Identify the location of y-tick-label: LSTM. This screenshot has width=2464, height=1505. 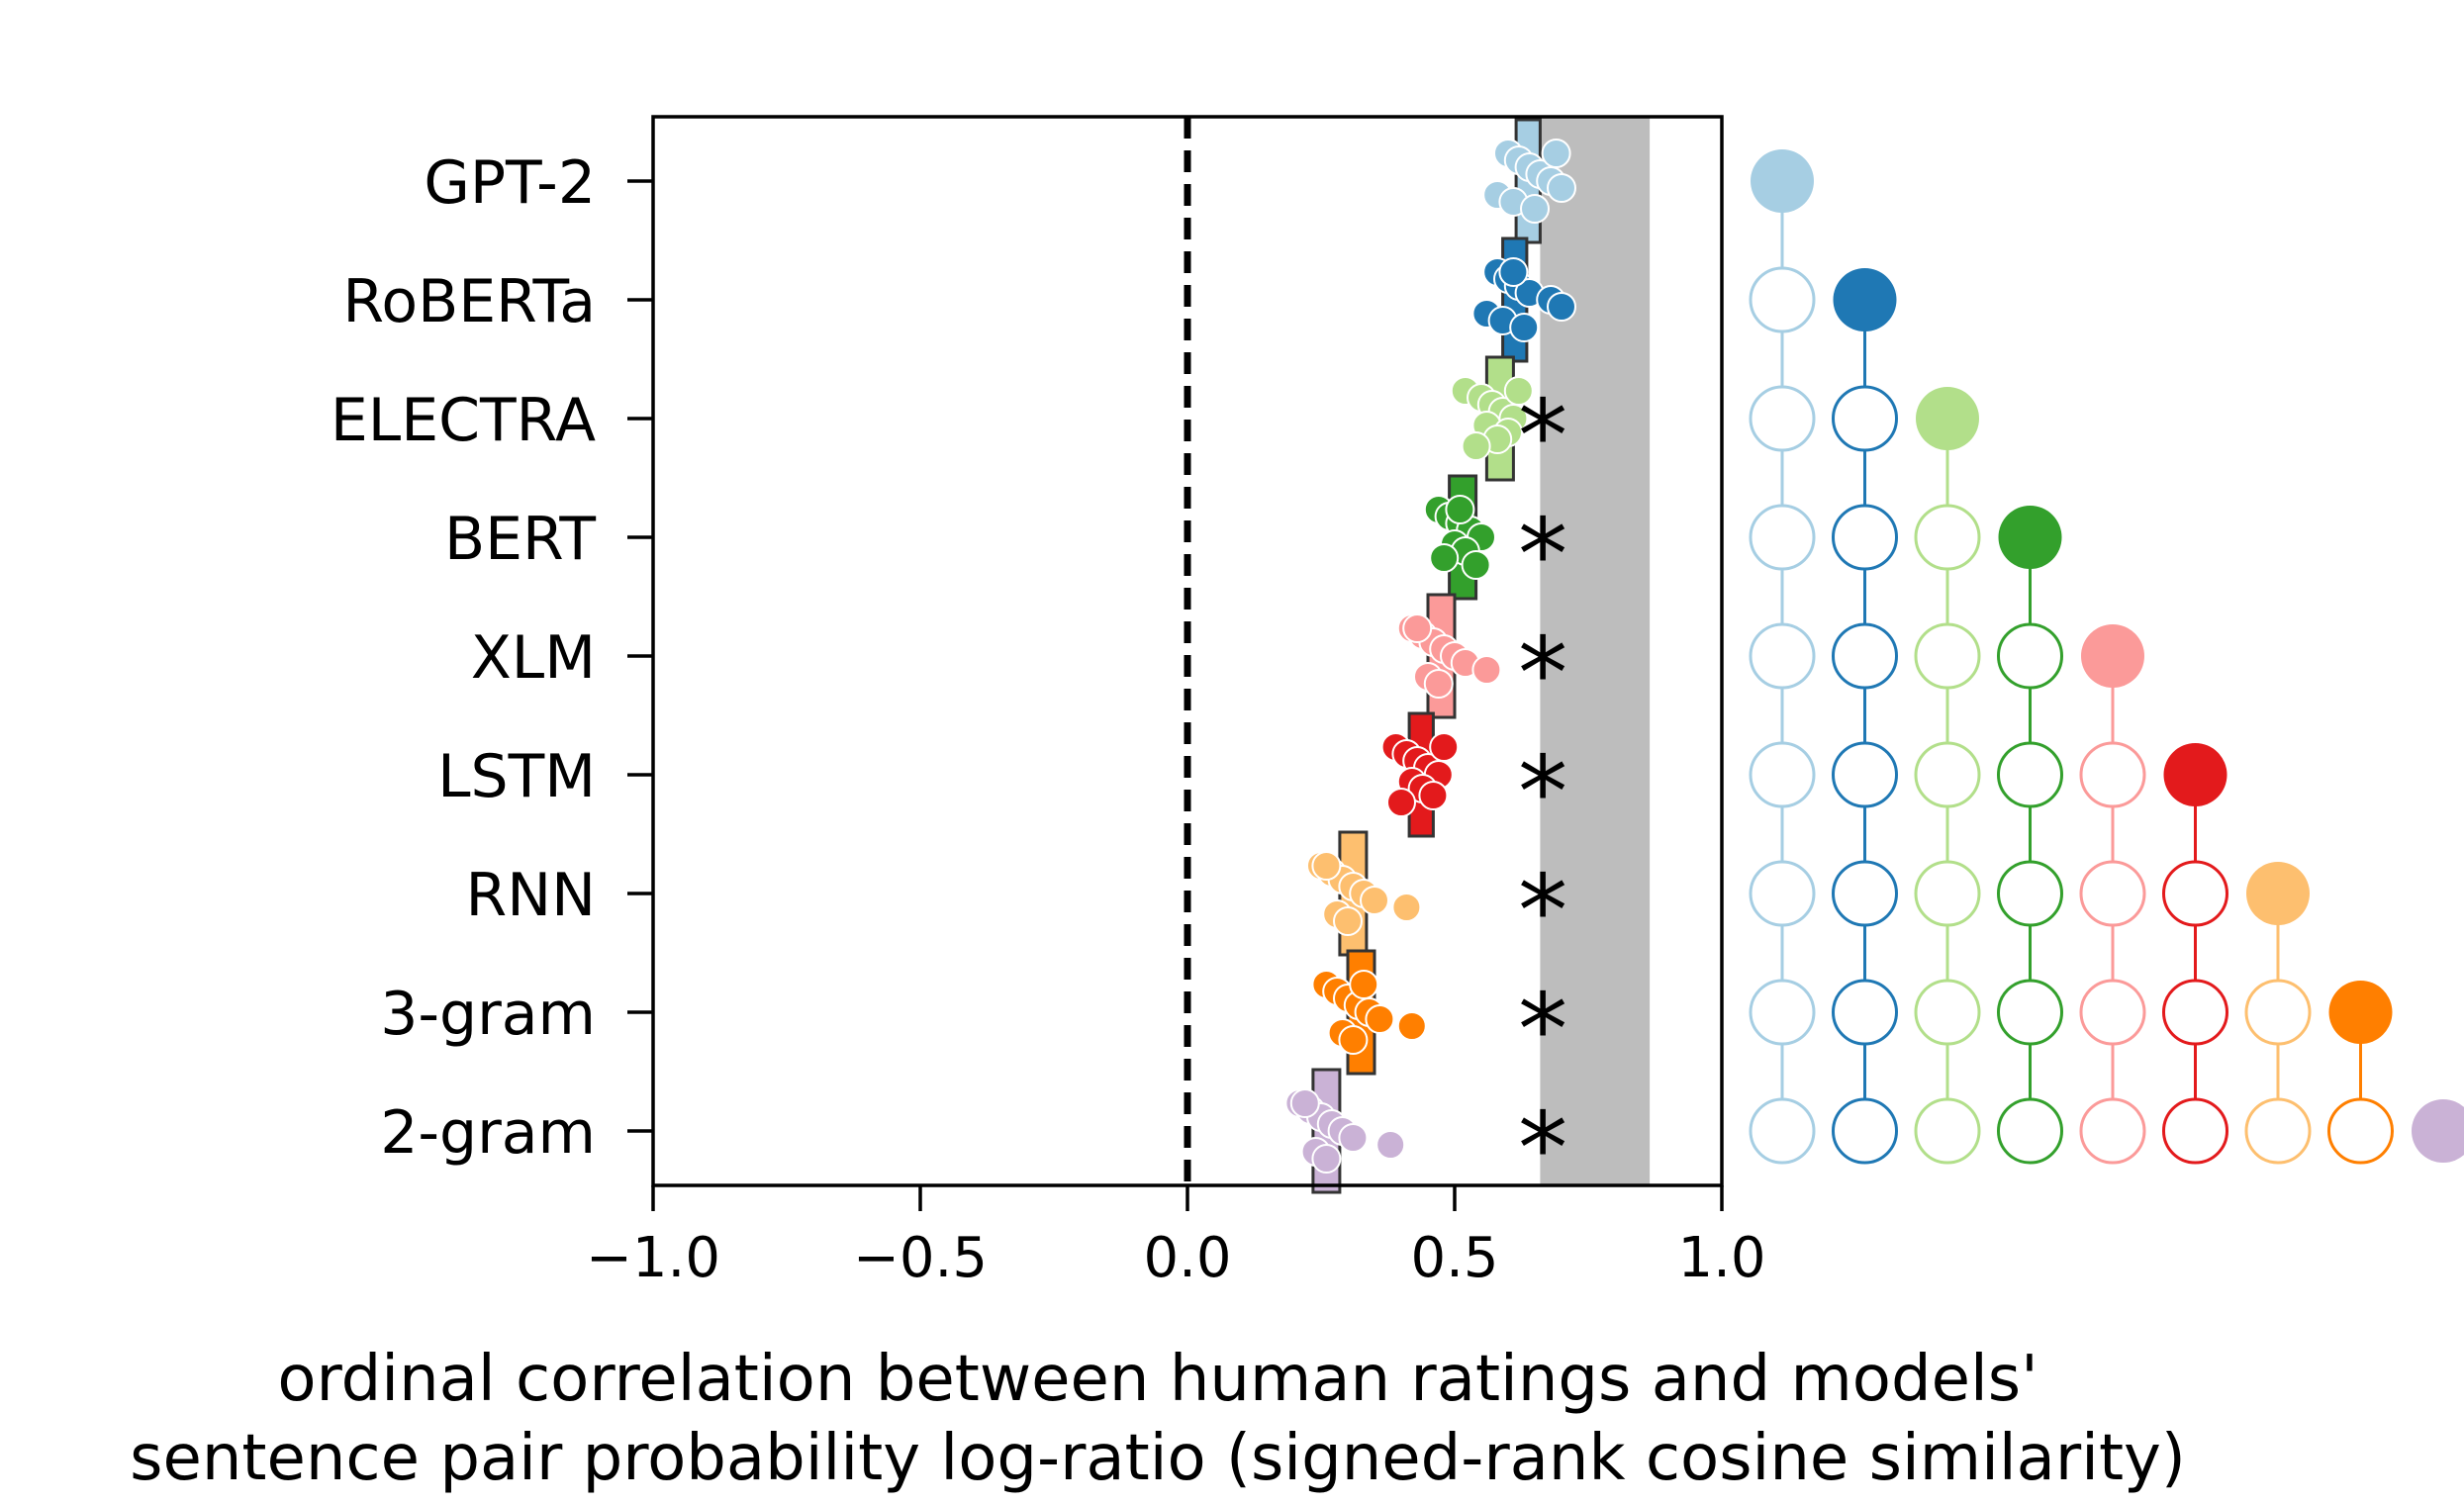
(516, 776).